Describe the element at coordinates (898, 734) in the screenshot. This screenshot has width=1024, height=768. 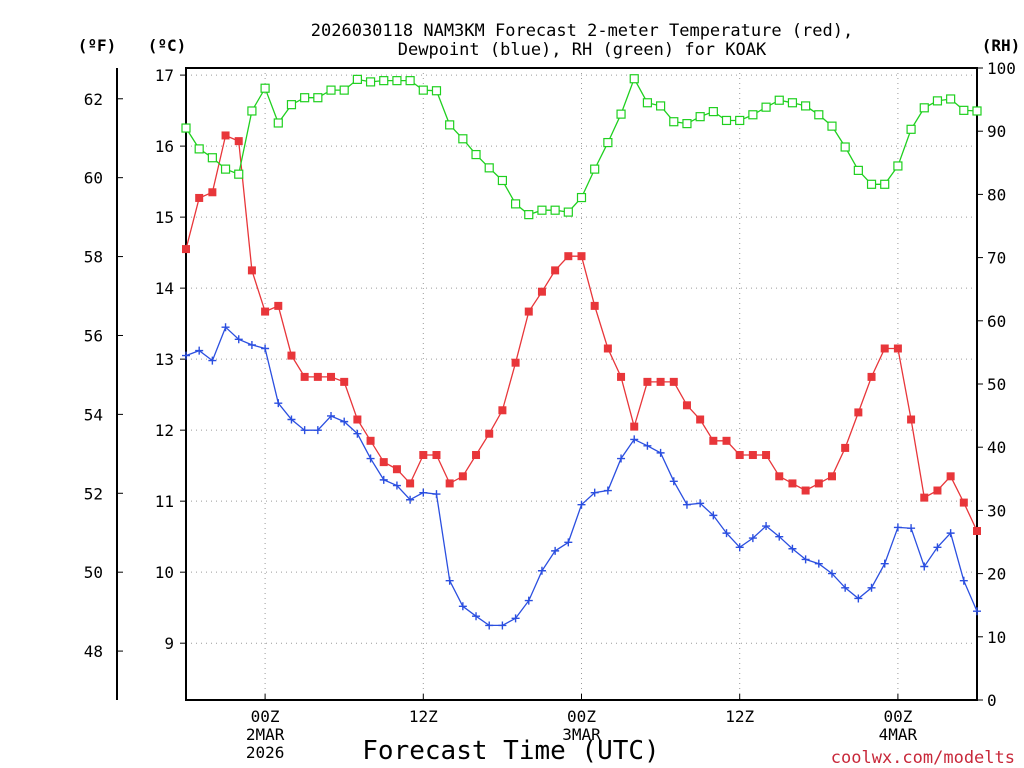
I see `x-tick-label: 4MAR` at that location.